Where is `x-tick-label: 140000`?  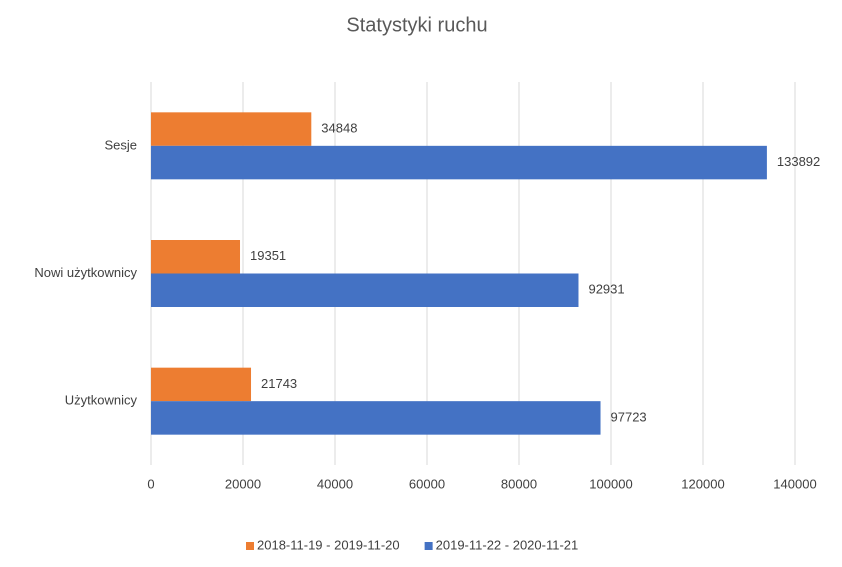 x-tick-label: 140000 is located at coordinates (794, 483).